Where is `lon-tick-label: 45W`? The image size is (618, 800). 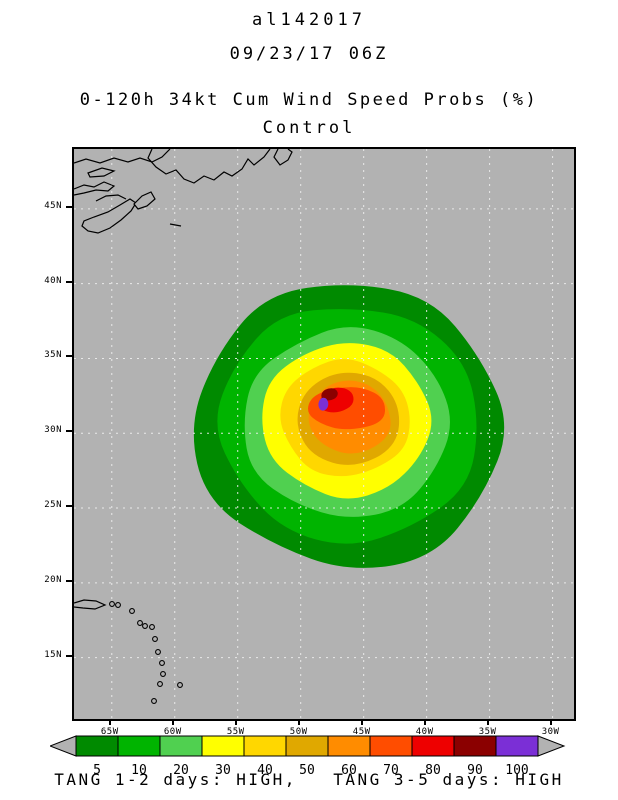
lon-tick-label: 45W is located at coordinates (361, 732).